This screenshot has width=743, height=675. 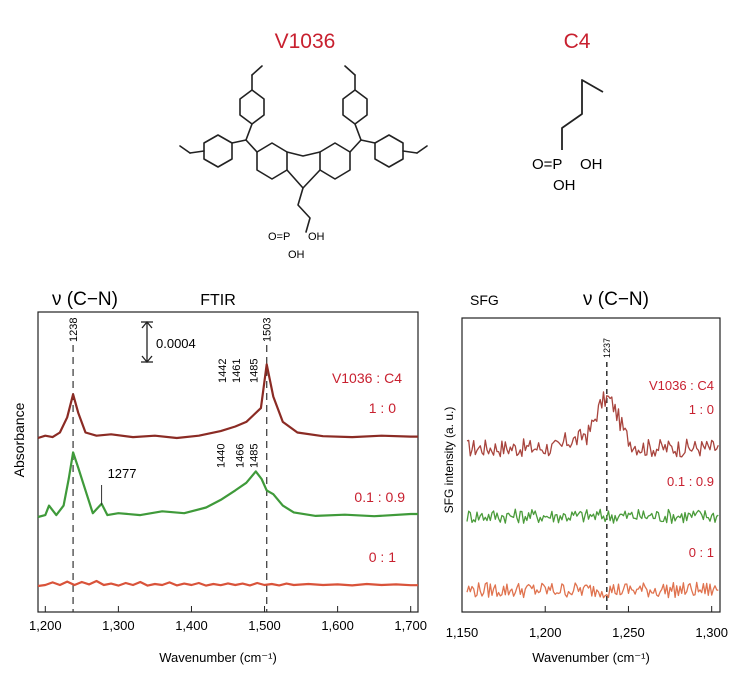 I want to click on ftir-series-label-2: 0.1 : 0.9, so click(x=379, y=497).